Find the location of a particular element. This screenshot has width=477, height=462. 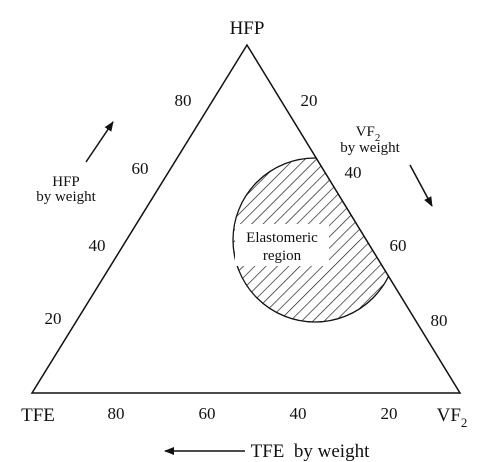

vertex-label: HFP is located at coordinates (247, 28).